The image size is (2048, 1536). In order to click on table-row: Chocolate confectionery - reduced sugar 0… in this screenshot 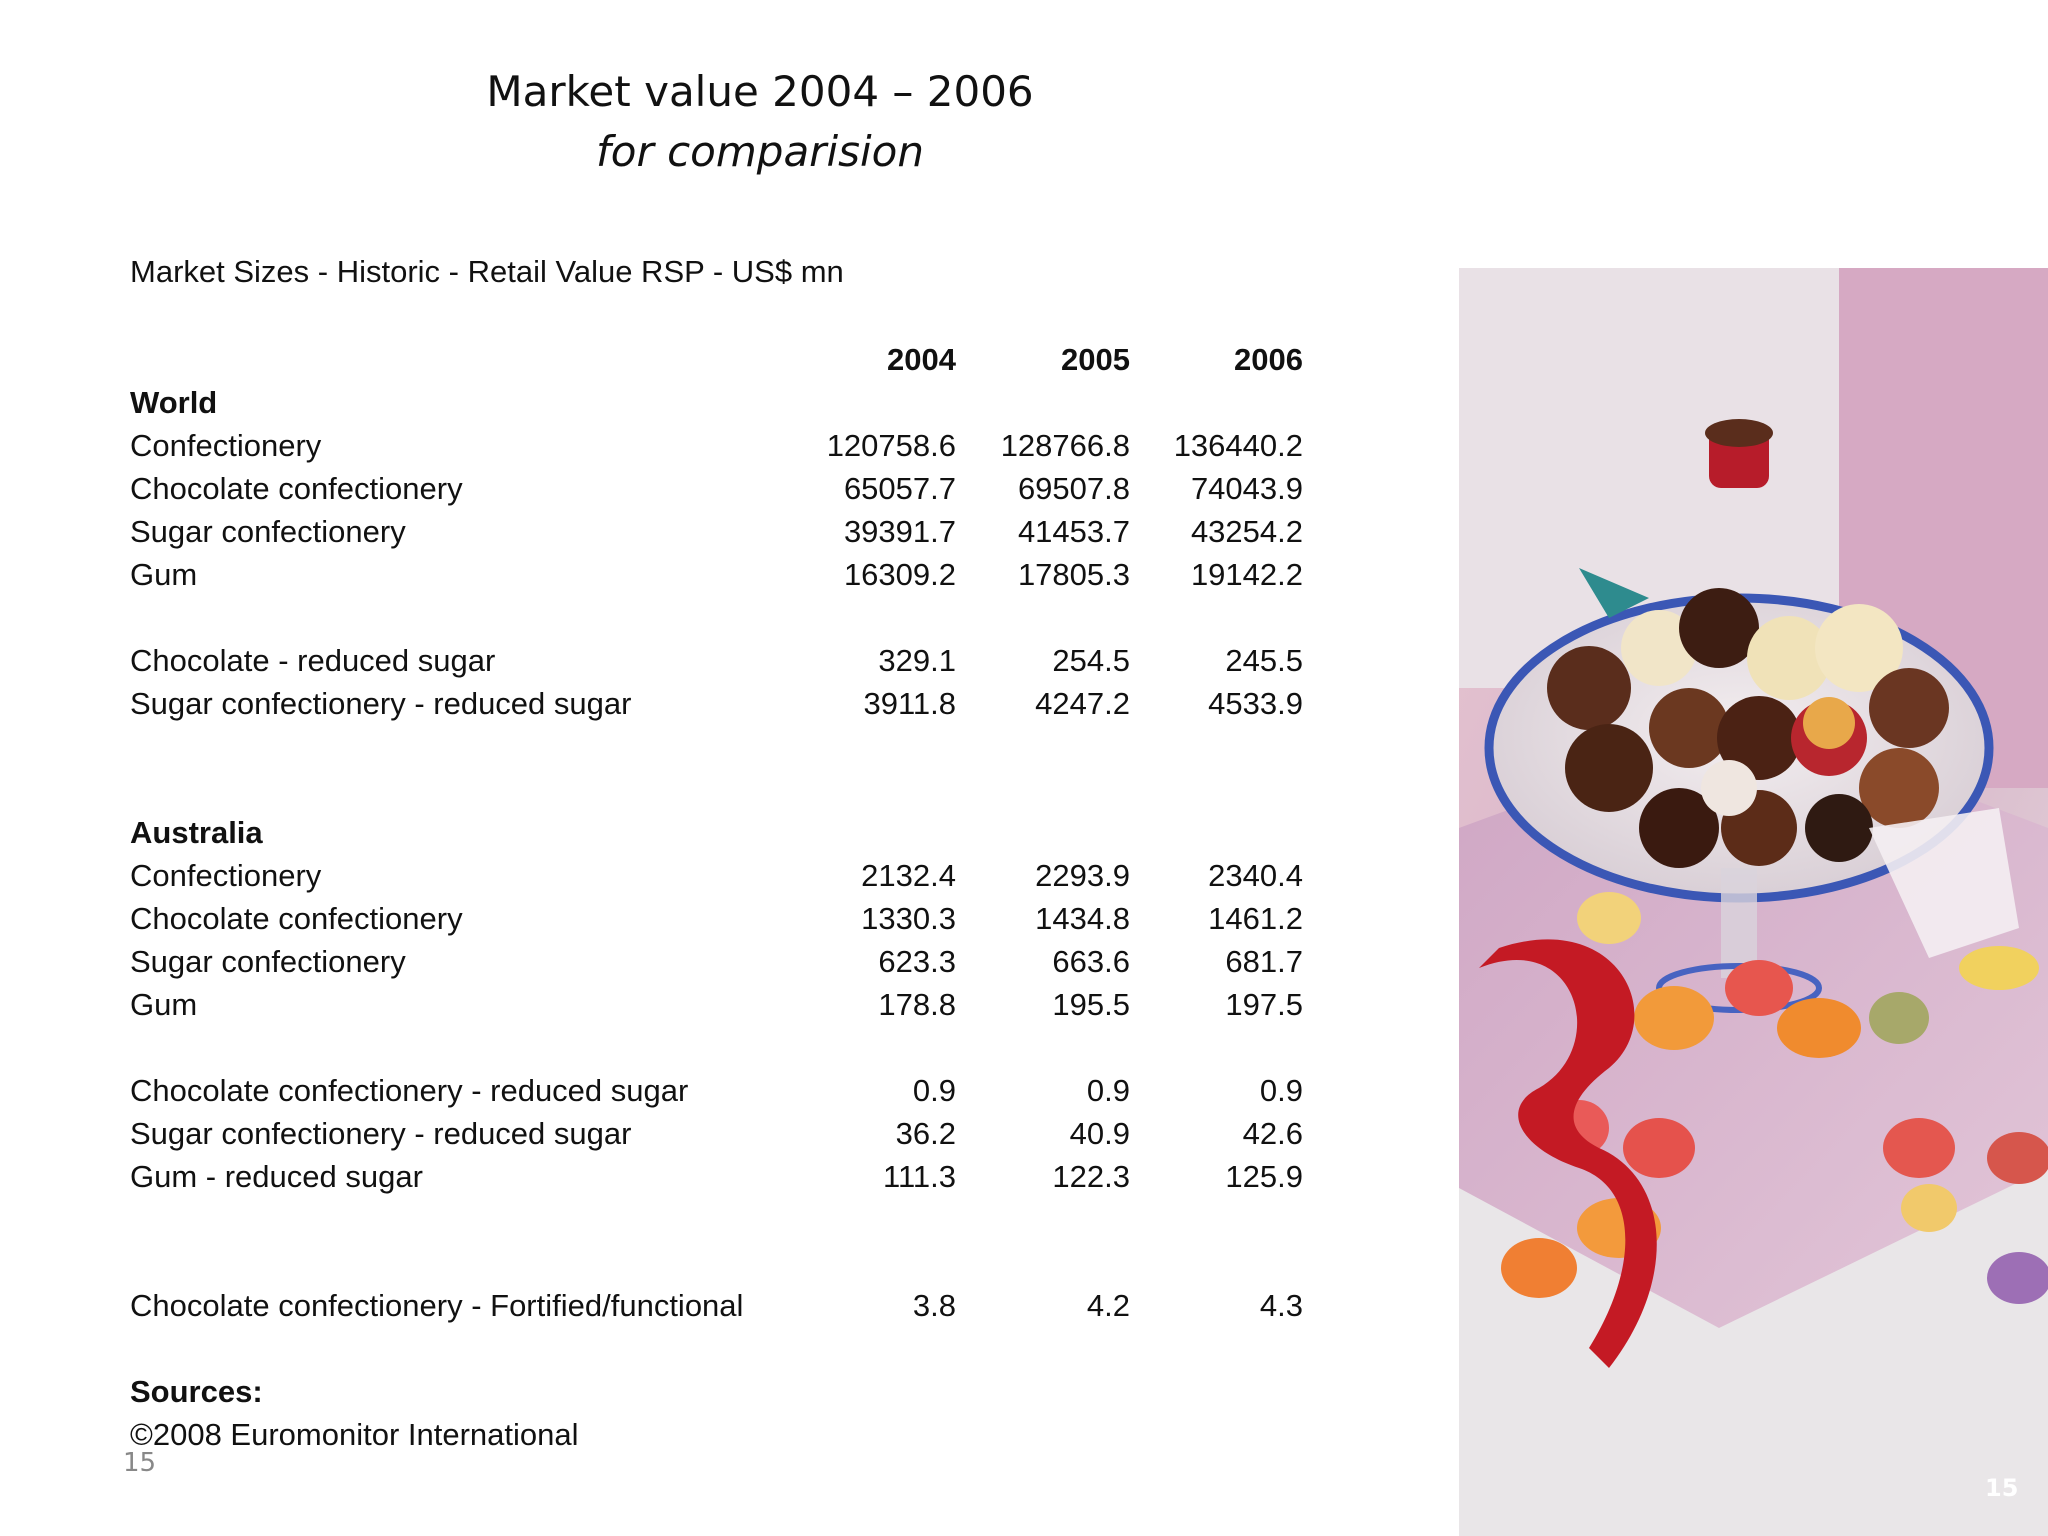, I will do `click(740, 1090)`.